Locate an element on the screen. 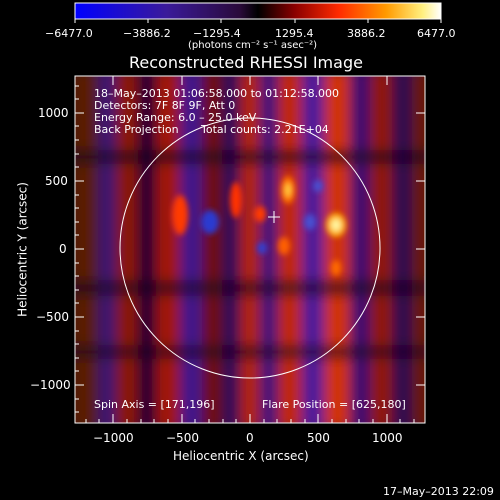  y-tick-label: −1000 is located at coordinates (50, 385).